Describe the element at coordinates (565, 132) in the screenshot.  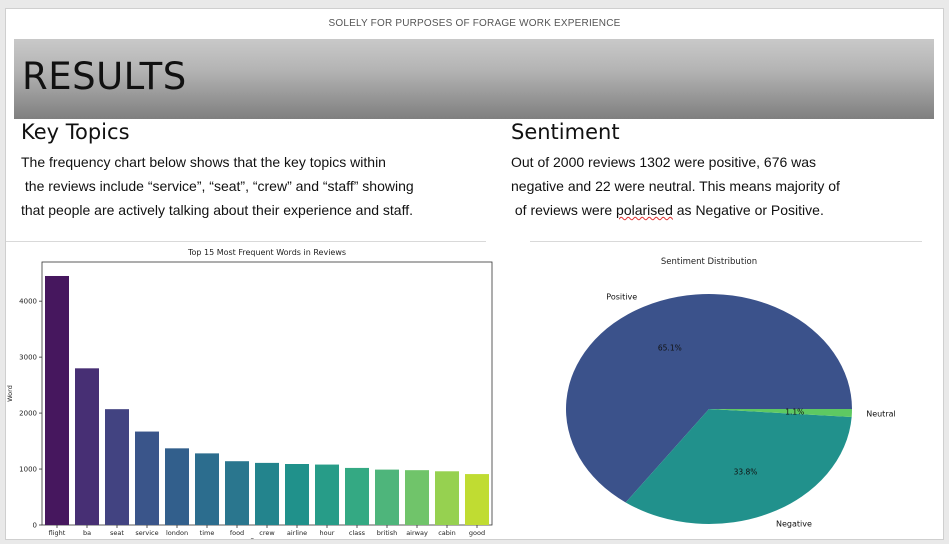
I see `sentiment-heading: Sentiment` at that location.